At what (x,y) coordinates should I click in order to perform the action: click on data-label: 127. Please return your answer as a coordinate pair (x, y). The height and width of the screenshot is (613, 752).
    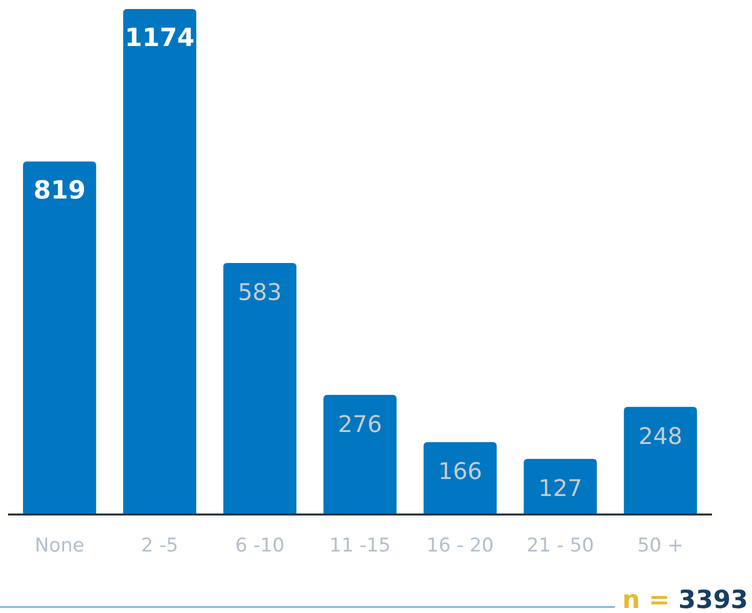
    Looking at the image, I should click on (560, 489).